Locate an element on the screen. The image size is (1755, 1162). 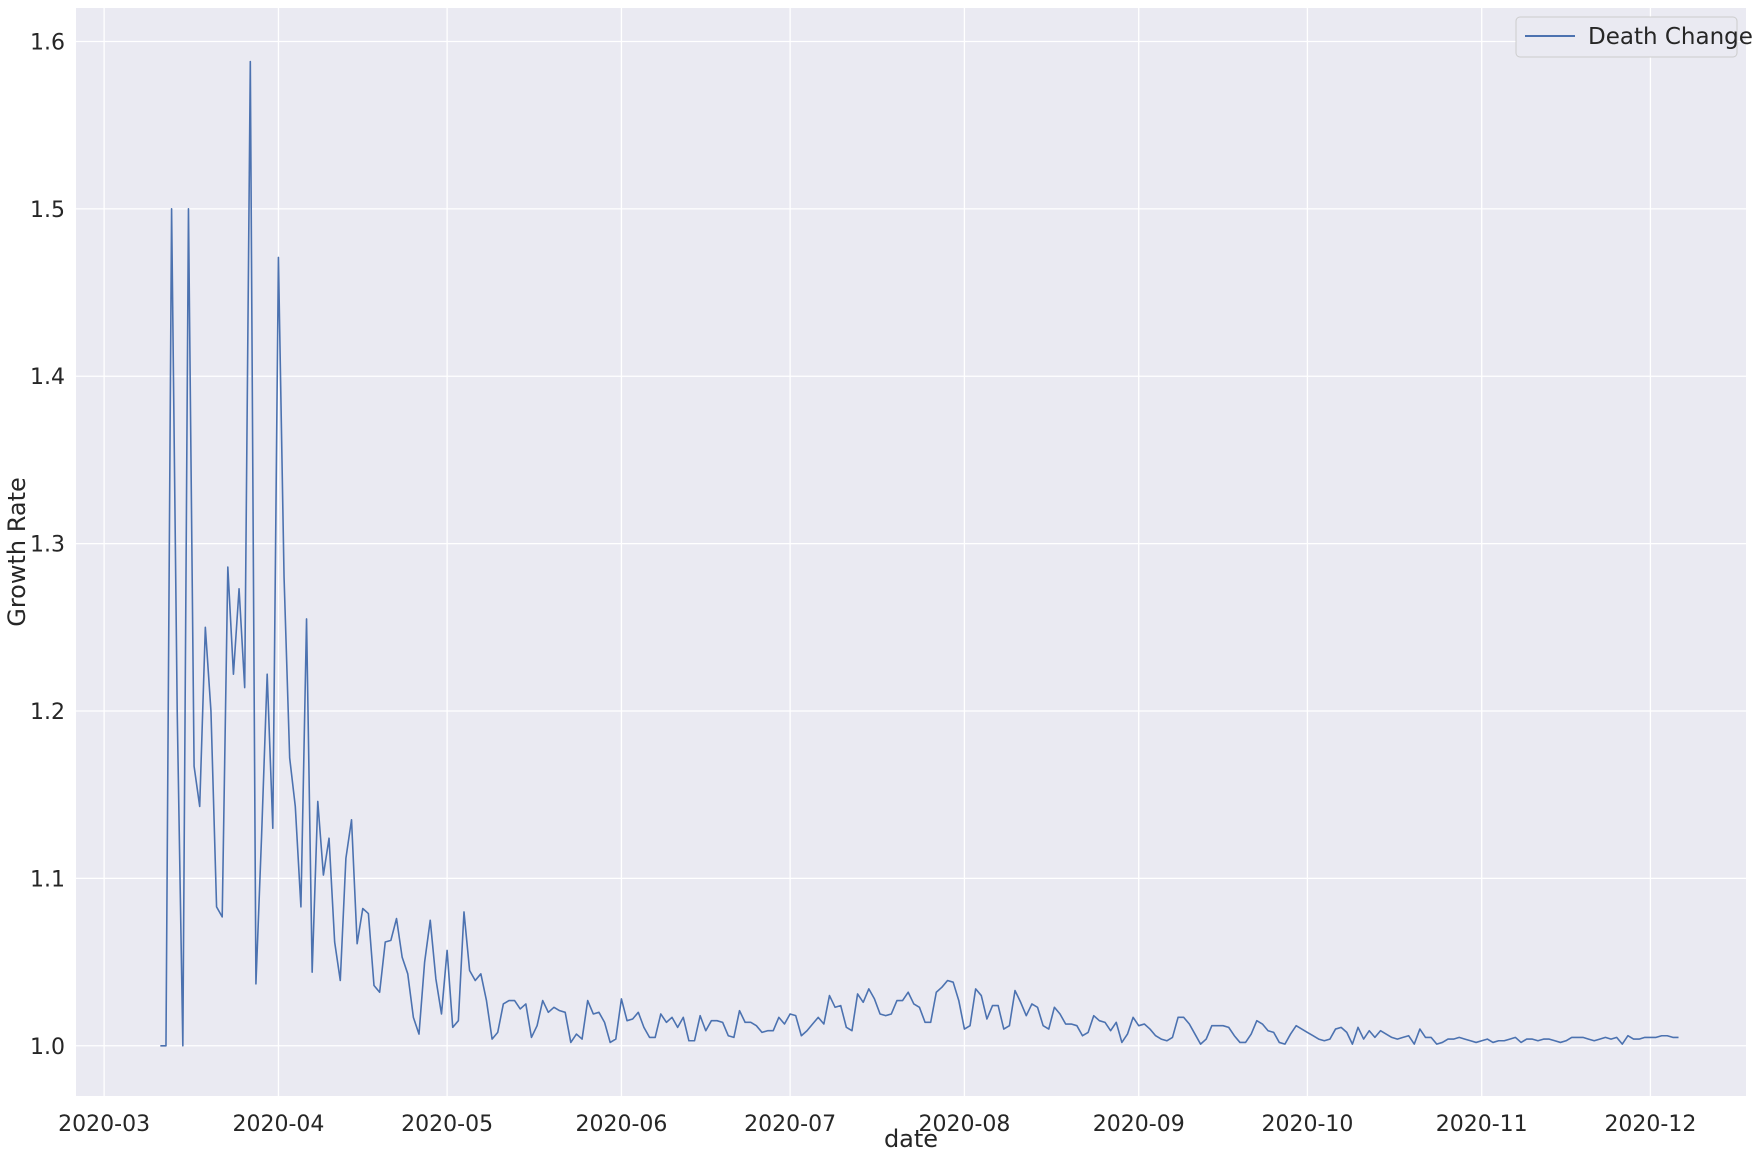
y-tick-label: 1.3 is located at coordinates (47, 545).